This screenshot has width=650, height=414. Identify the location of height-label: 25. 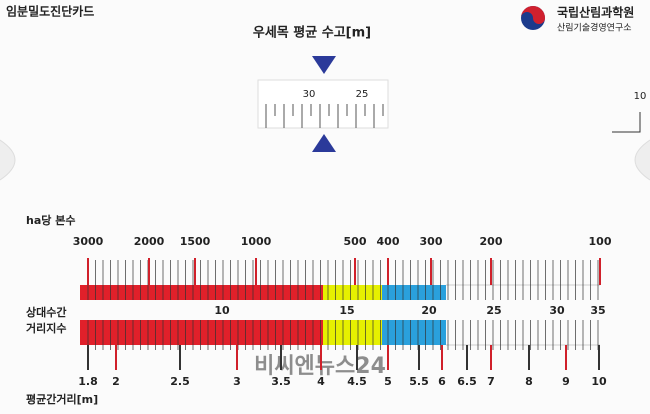
(362, 94).